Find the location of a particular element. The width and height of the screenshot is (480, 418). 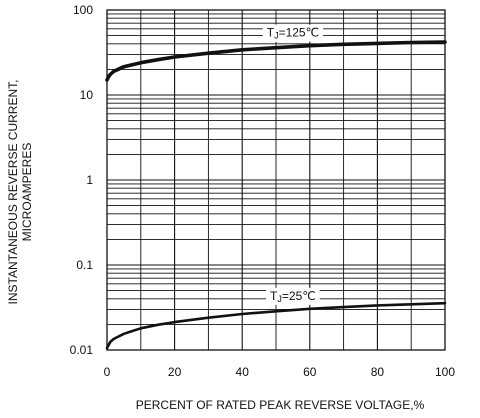

y-tick-label: 1 is located at coordinates (89, 180).